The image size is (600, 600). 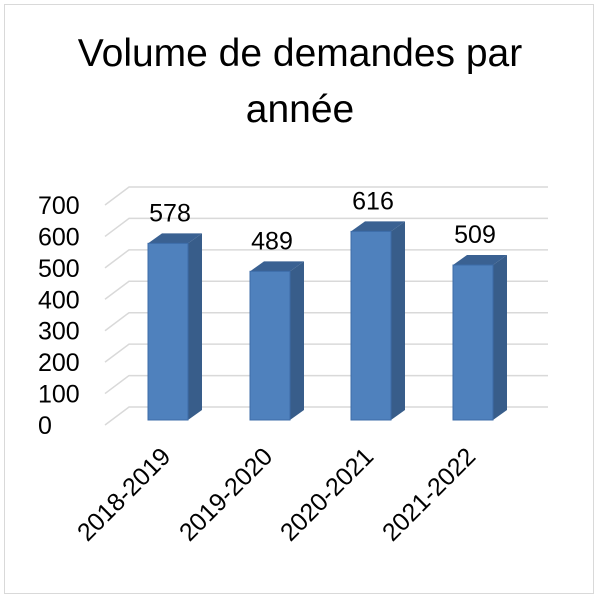 I want to click on y-tick-label: 100, so click(x=59, y=395).